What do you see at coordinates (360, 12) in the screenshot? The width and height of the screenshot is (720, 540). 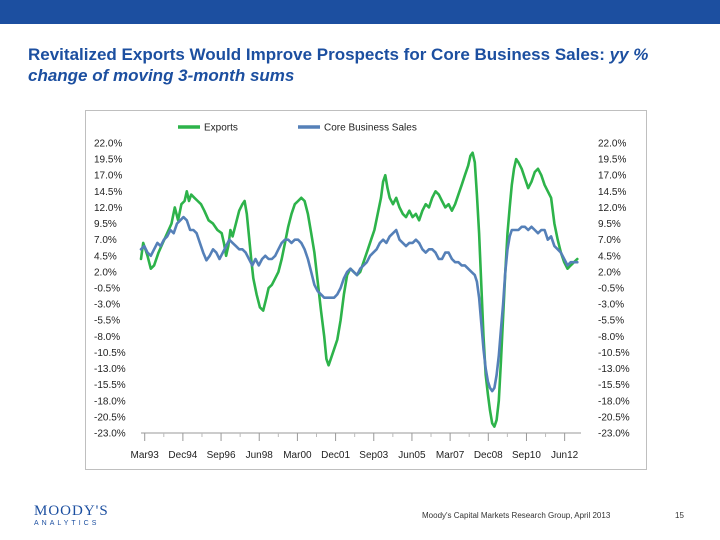 I see `top-banner` at bounding box center [360, 12].